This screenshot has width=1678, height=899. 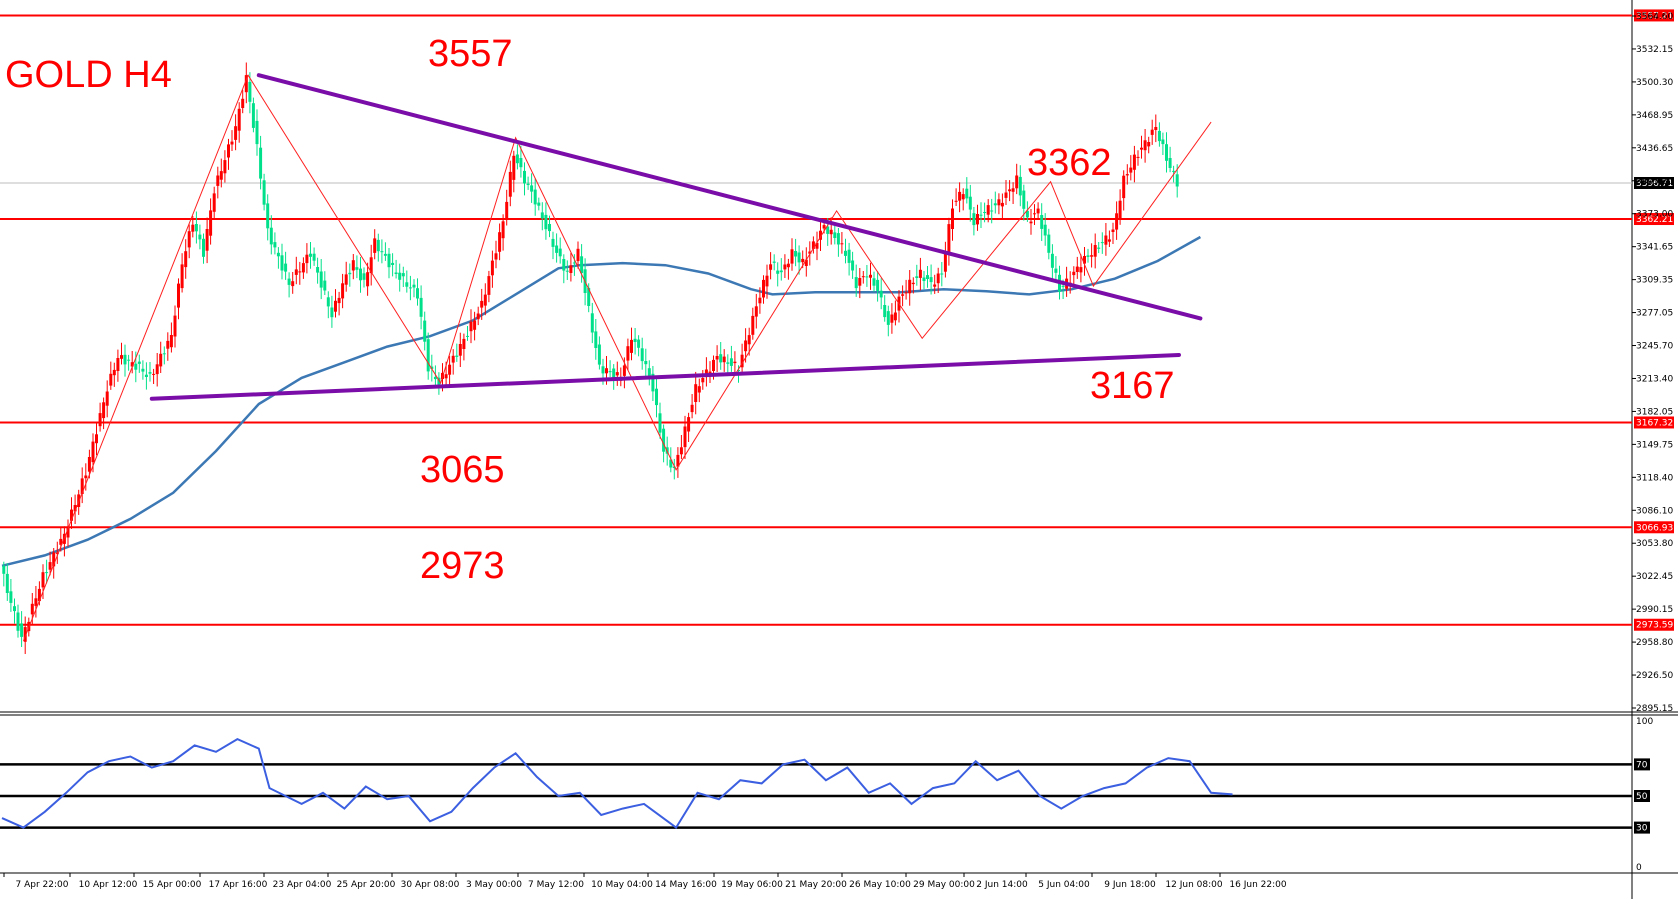 I want to click on y-tick-label: 3053.80, so click(x=1654, y=544).